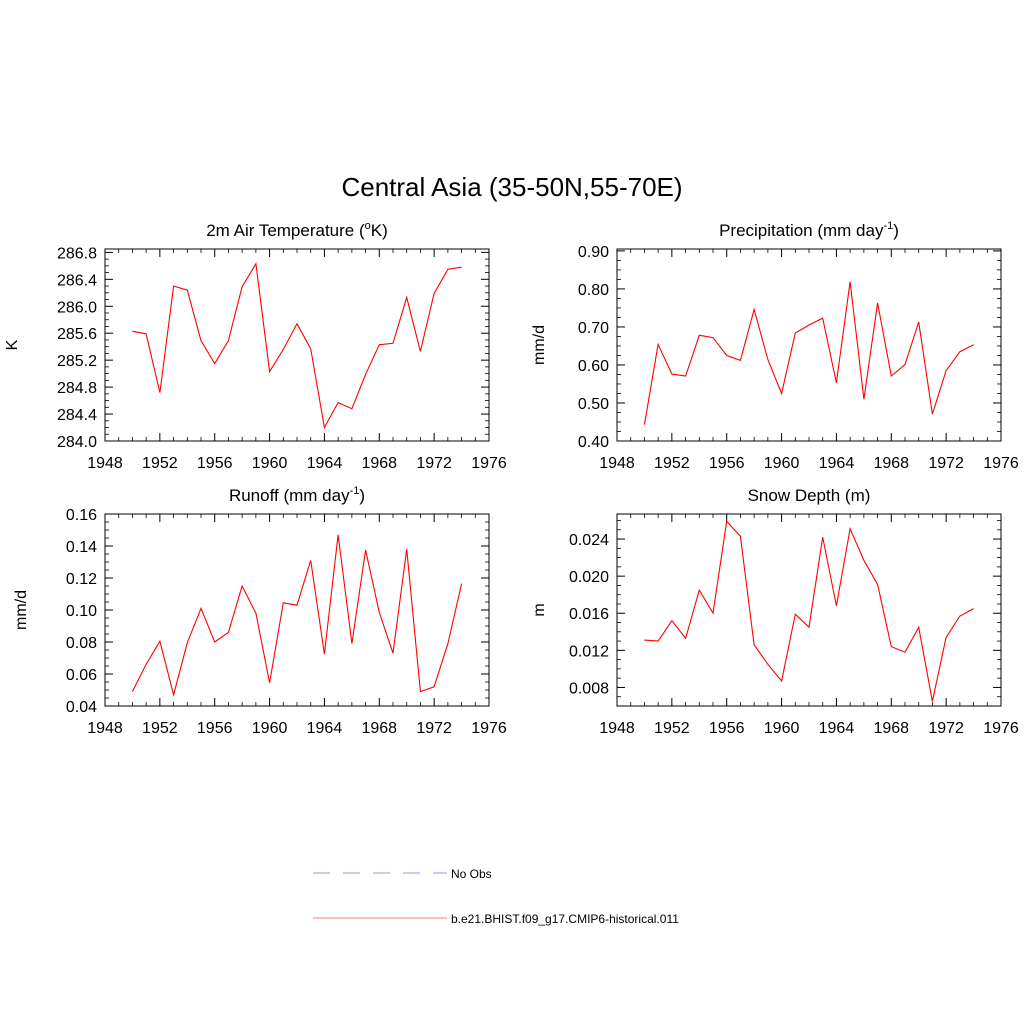 Image resolution: width=1024 pixels, height=1024 pixels. What do you see at coordinates (297, 615) in the screenshot?
I see `runoff-series-line` at bounding box center [297, 615].